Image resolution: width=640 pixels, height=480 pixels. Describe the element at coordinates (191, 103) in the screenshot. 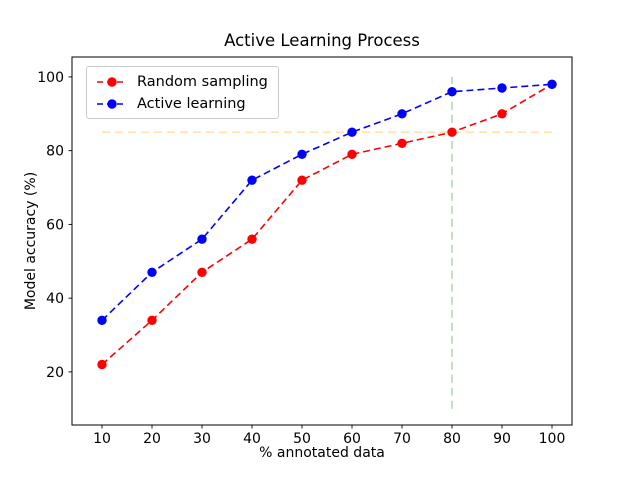

I see `legend-label: Active learning` at that location.